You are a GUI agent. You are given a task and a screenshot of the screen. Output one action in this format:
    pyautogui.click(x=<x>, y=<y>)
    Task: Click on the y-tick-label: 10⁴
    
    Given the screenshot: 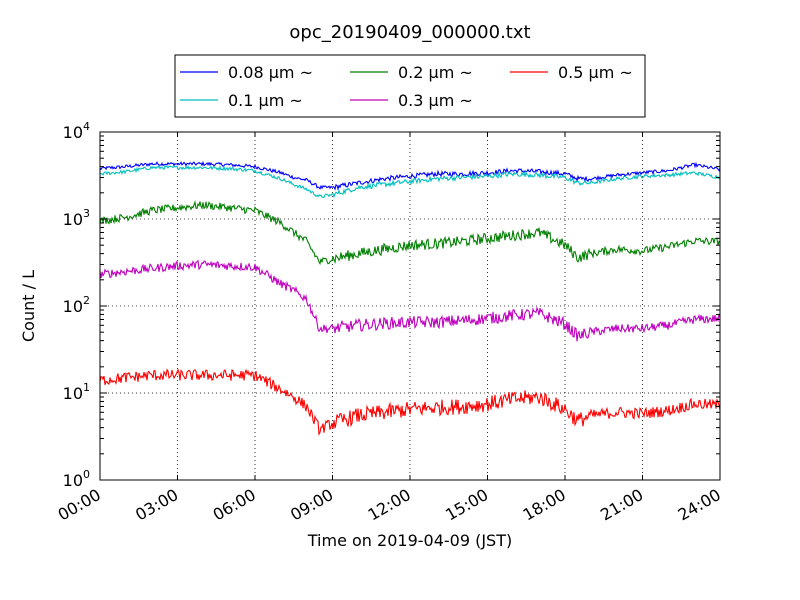 What is the action you would take?
    pyautogui.click(x=76, y=131)
    